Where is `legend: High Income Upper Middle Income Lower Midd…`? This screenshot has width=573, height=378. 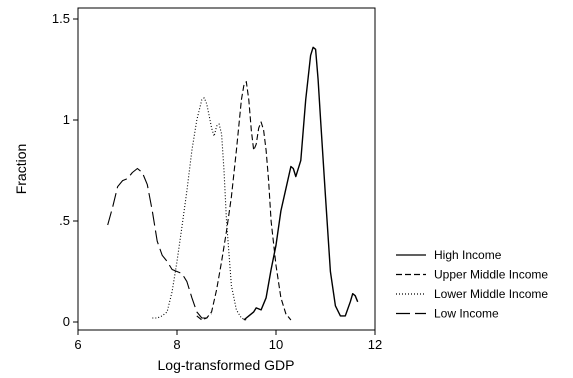 legend: High Income Upper Middle Income Lower Midd… is located at coordinates (472, 284).